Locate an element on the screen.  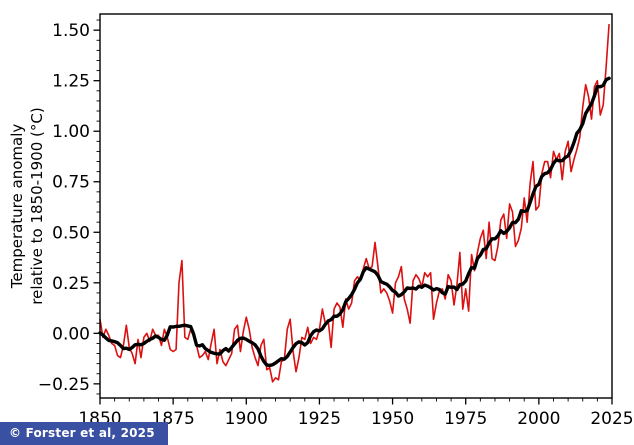
y-tick-label: 0.75 is located at coordinates (71, 183).